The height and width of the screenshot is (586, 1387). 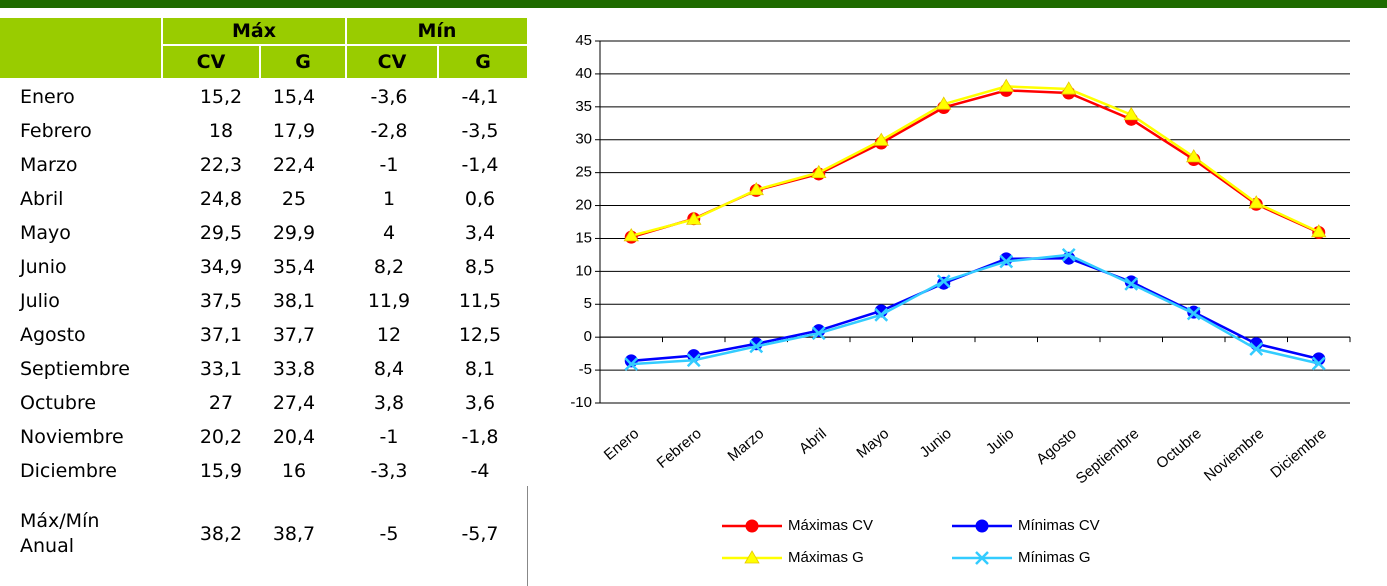 What do you see at coordinates (480, 403) in the screenshot?
I see `table-cell: 3,6` at bounding box center [480, 403].